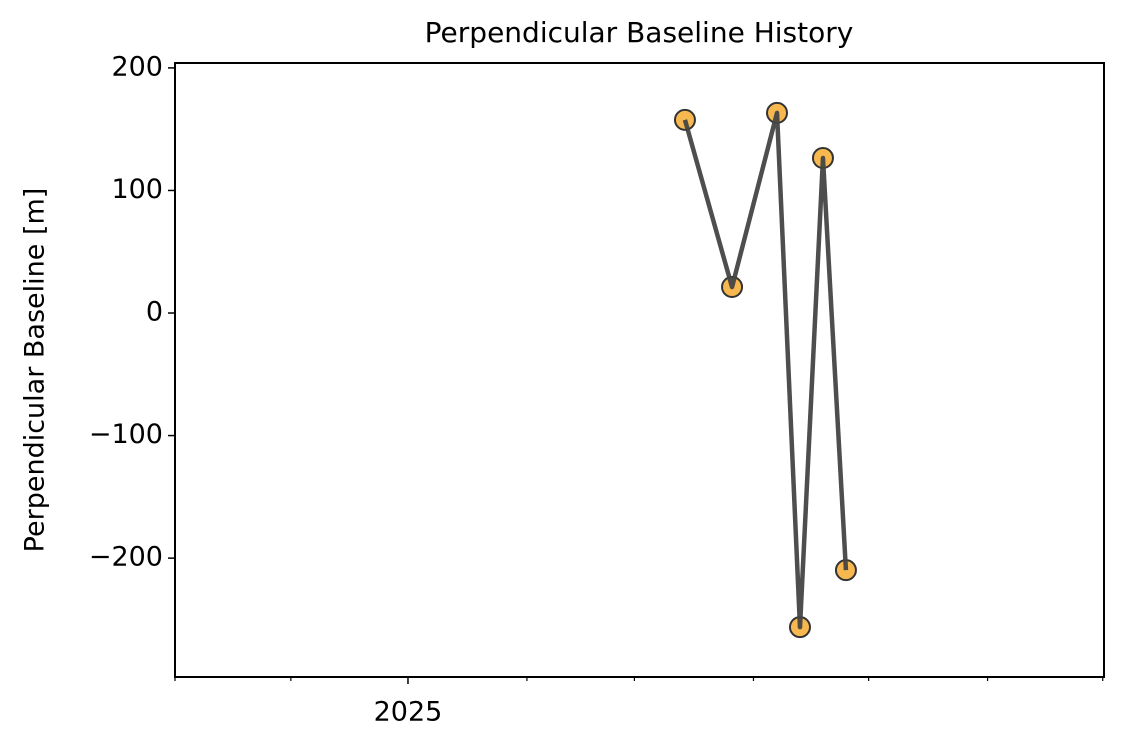 Image resolution: width=1125 pixels, height=750 pixels. Describe the element at coordinates (137, 66) in the screenshot. I see `y-tick-label: 200` at that location.